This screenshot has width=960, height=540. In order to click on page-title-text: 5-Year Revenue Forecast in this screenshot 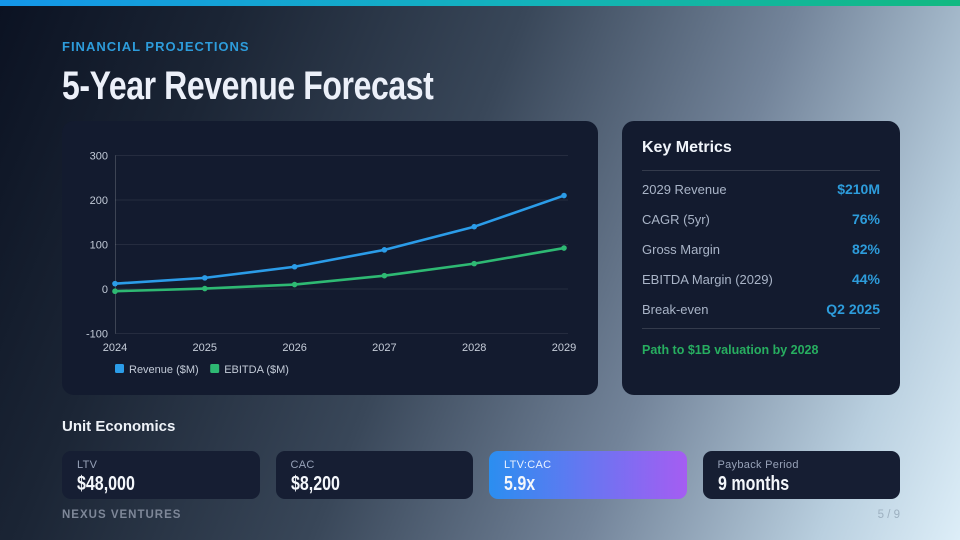, I will do `click(248, 86)`.